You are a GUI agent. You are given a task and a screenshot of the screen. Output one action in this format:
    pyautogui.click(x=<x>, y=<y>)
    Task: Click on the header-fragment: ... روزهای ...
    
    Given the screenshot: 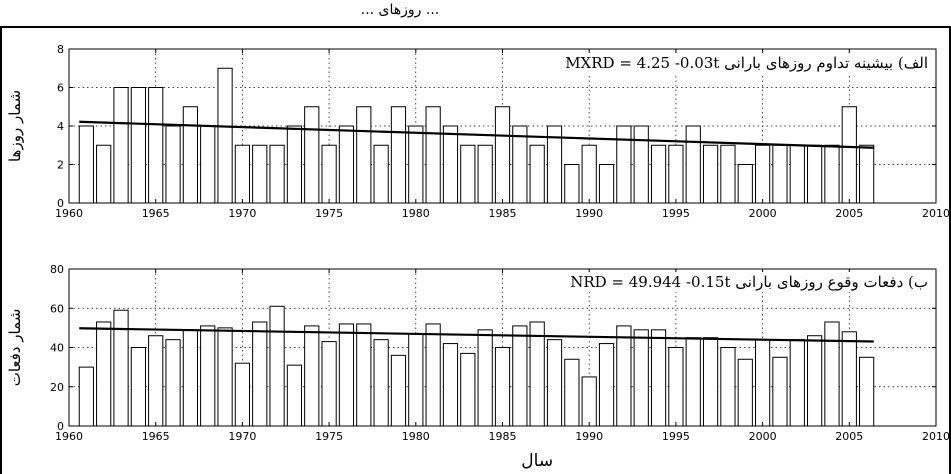 What is the action you would take?
    pyautogui.click(x=400, y=10)
    